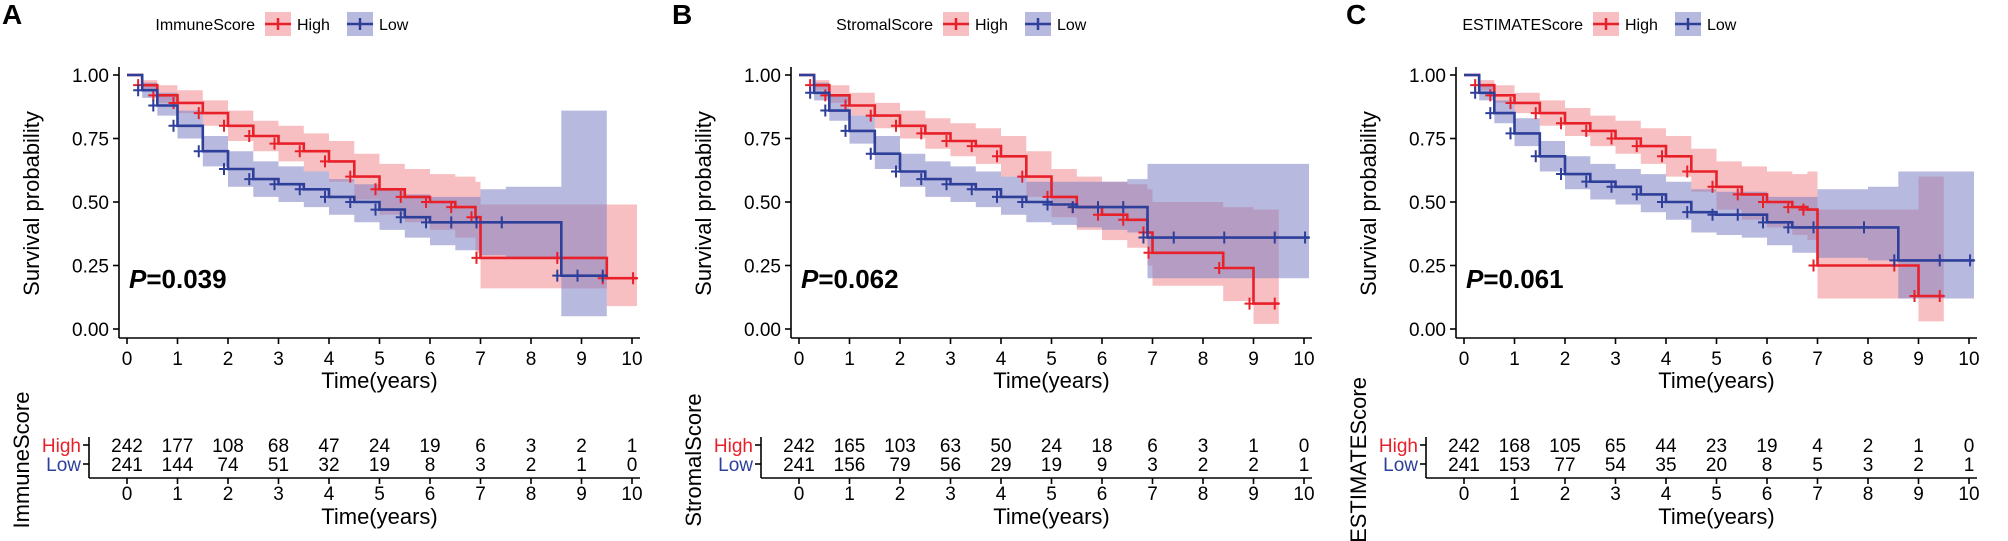 The height and width of the screenshot is (541, 2008). Describe the element at coordinates (900, 494) in the screenshot. I see `risk-x-tick-label: 2` at that location.